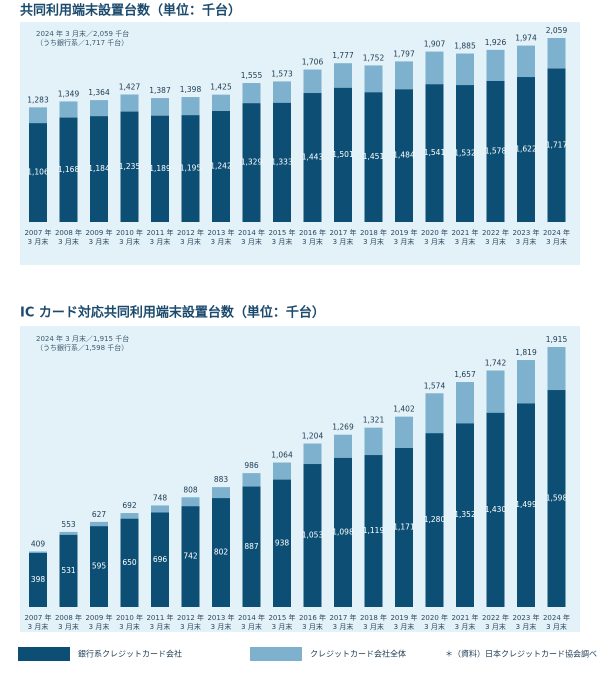 The image size is (600, 698). Describe the element at coordinates (495, 232) in the screenshot. I see `x-tick-label: 2022 年` at that location.